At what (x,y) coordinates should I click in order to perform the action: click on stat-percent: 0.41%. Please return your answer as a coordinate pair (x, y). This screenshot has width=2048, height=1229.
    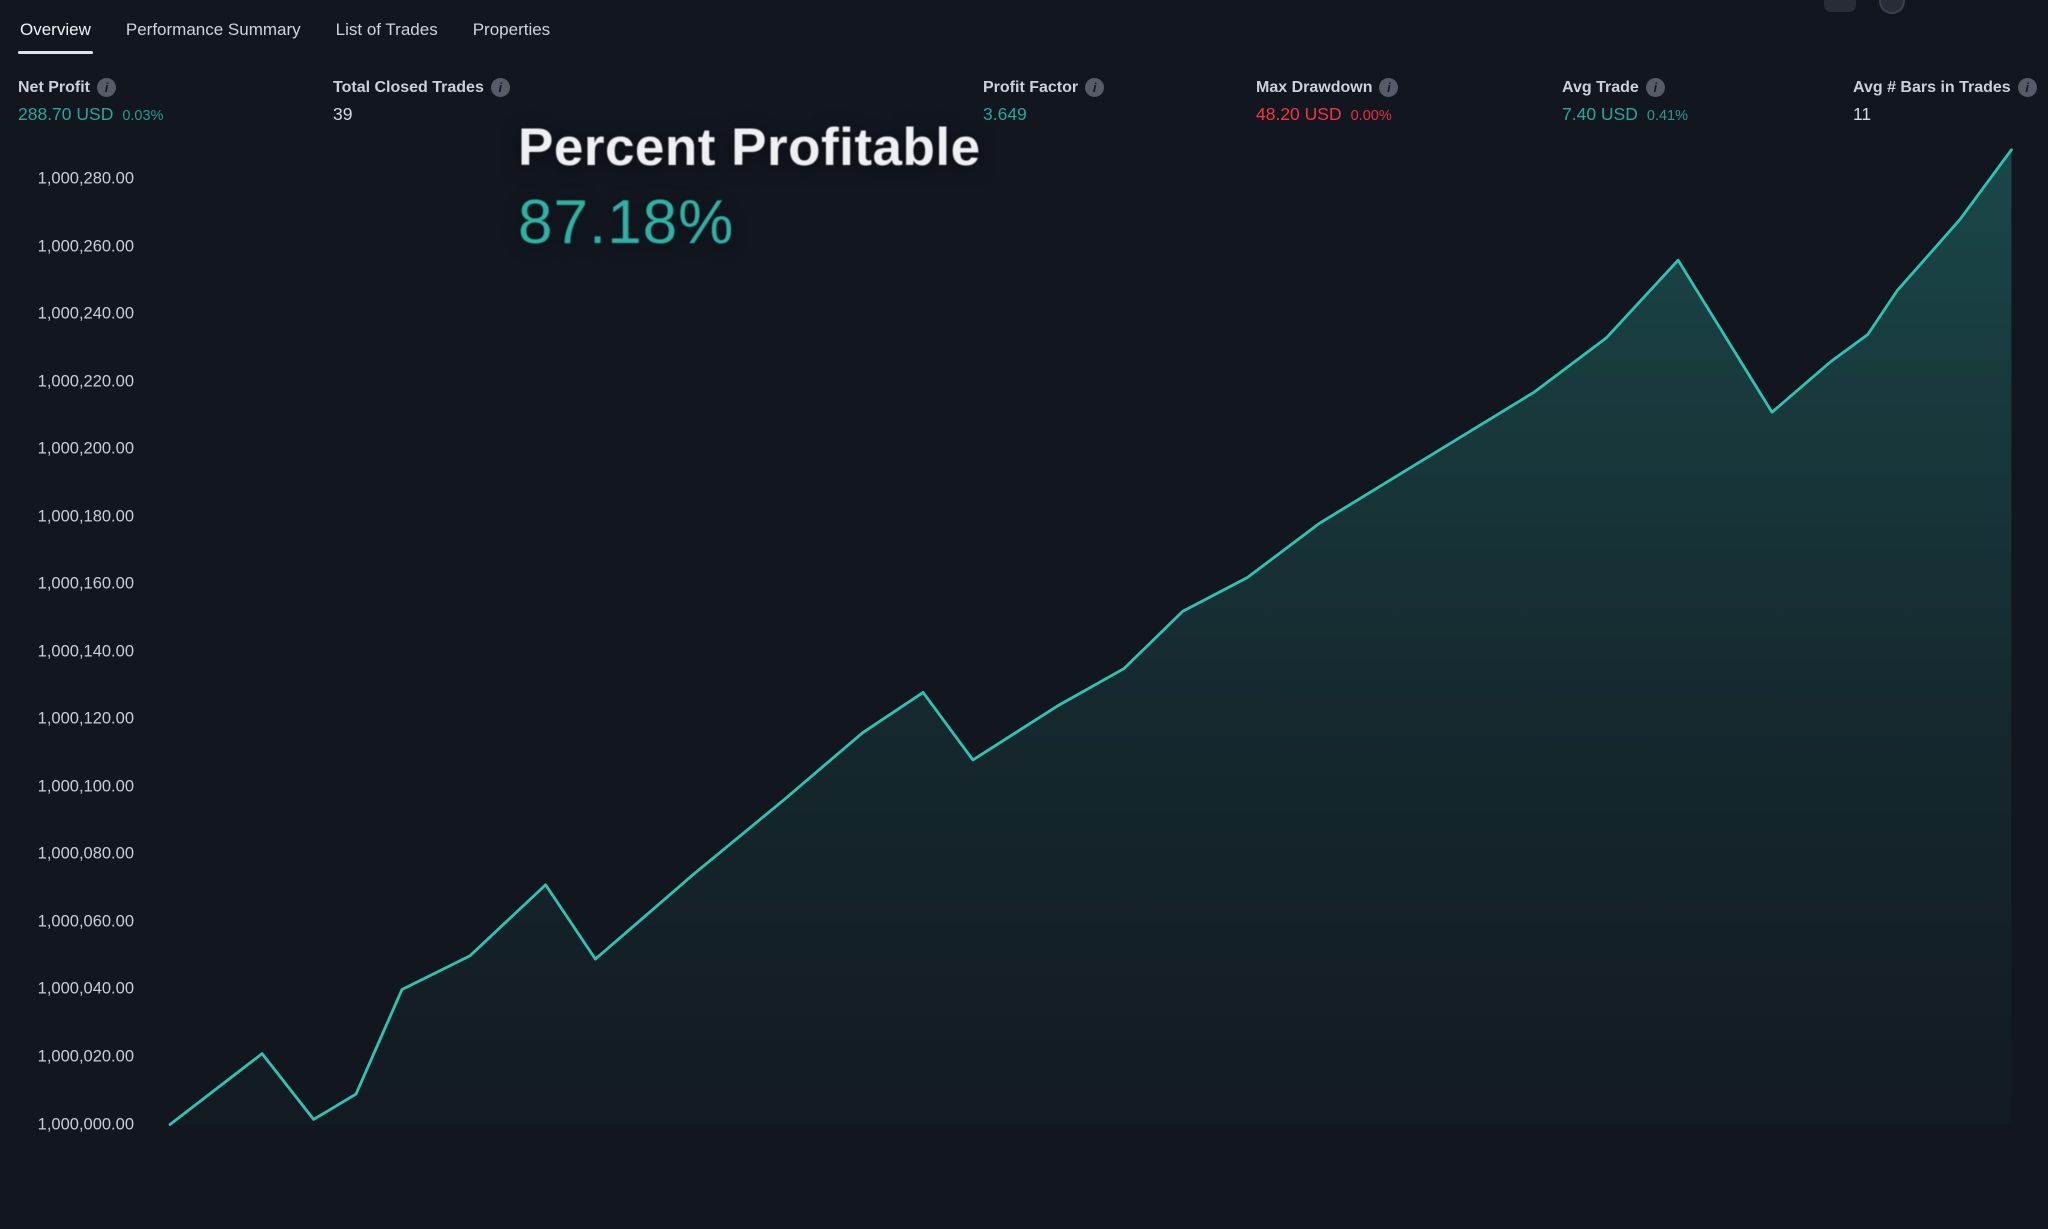
    Looking at the image, I should click on (1667, 116).